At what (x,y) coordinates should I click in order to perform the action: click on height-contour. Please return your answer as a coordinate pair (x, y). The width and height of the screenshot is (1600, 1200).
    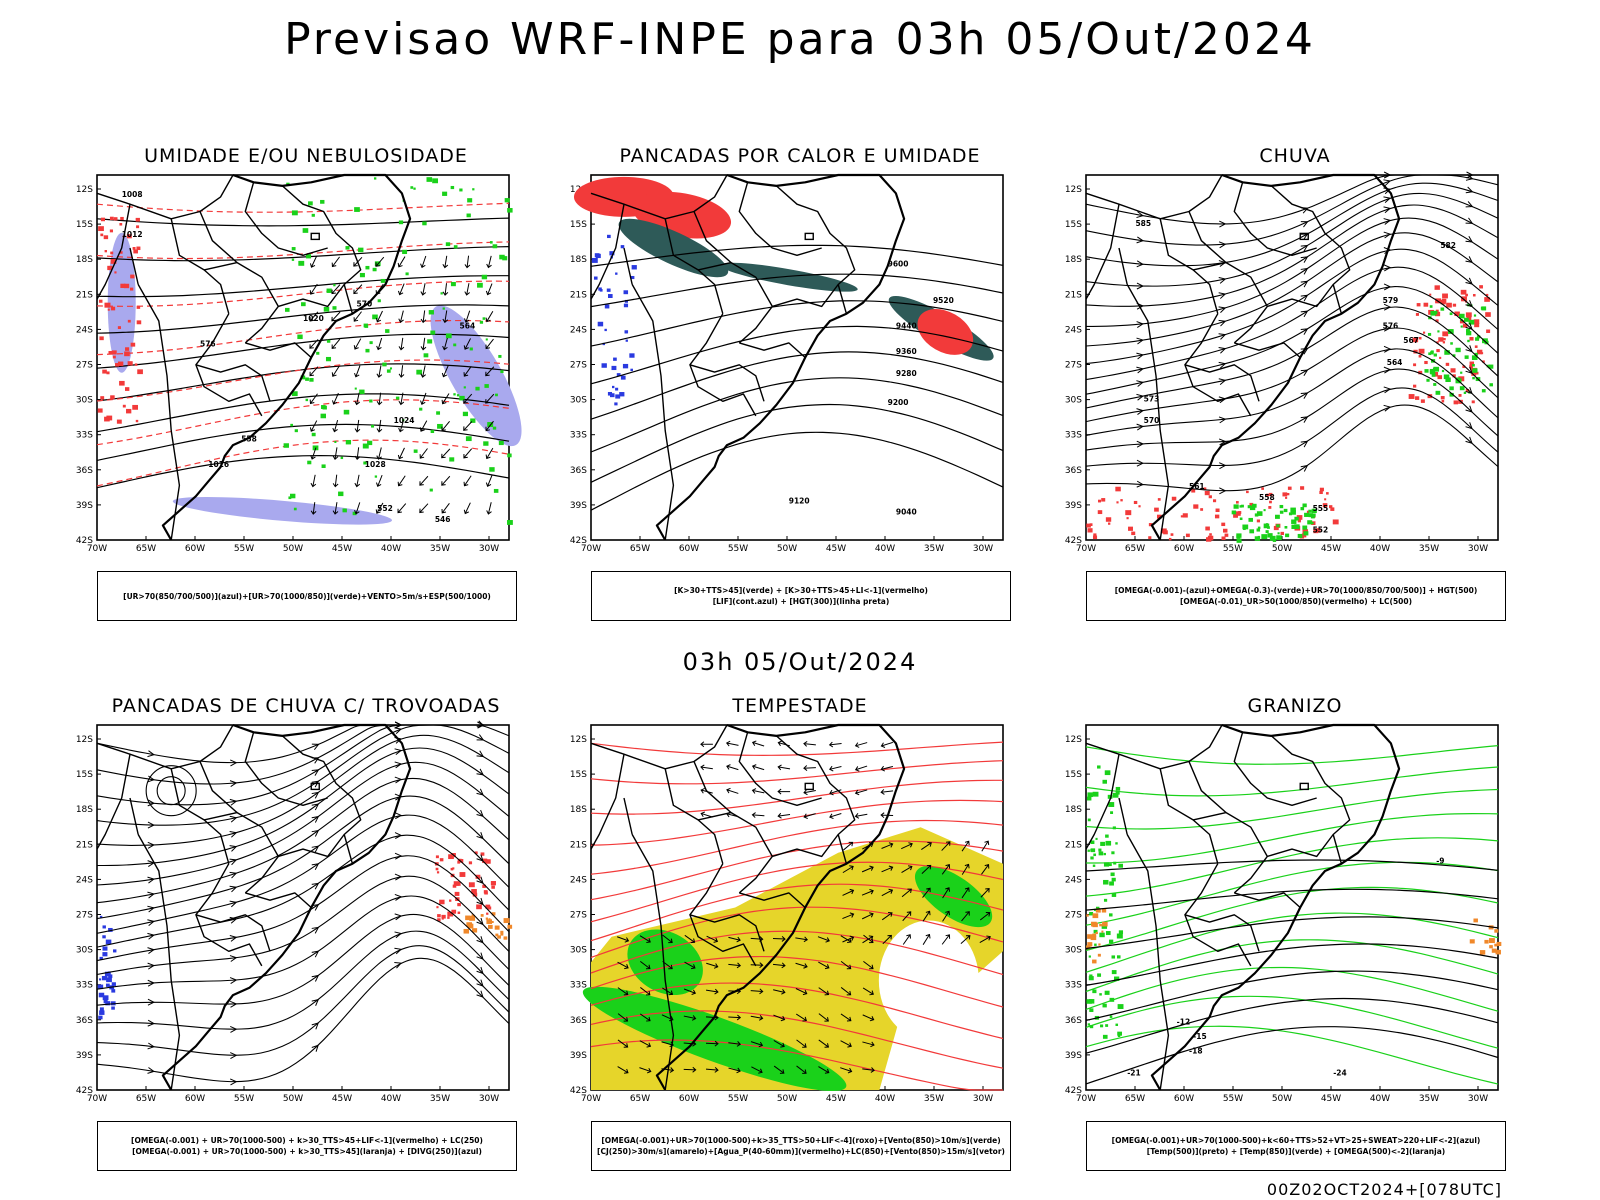
    Looking at the image, I should click on (797, 355).